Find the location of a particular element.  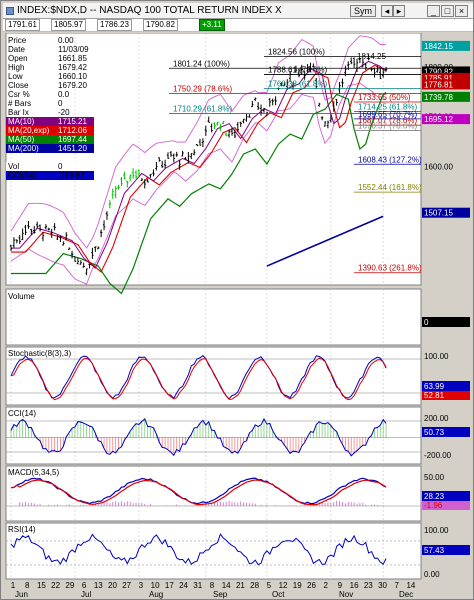

macd-hist-tag is located at coordinates (446, 505).